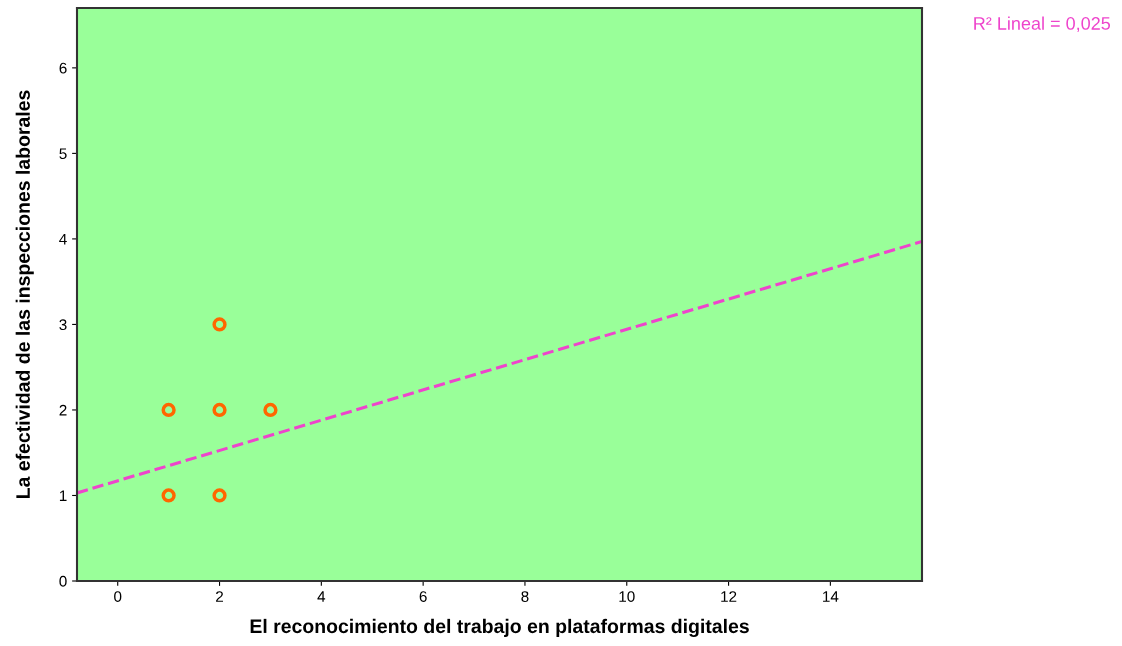  What do you see at coordinates (423, 596) in the screenshot?
I see `x-tick-label: 6` at bounding box center [423, 596].